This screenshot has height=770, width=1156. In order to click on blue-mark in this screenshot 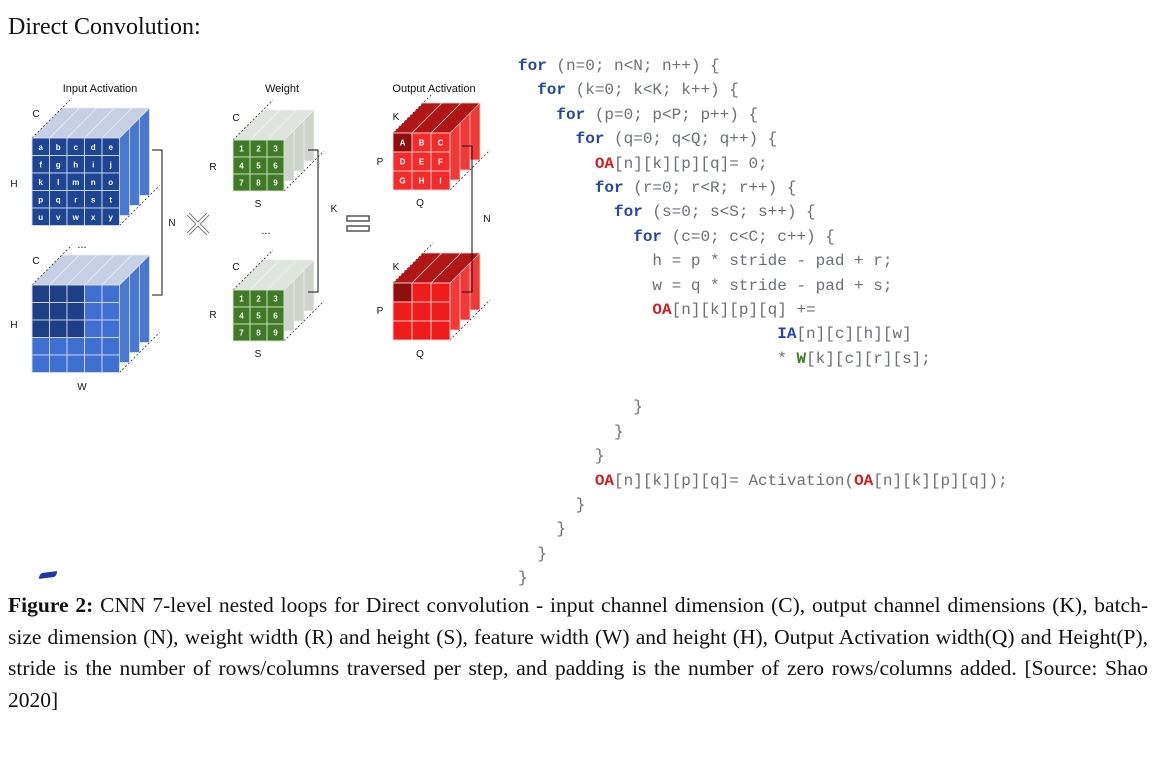, I will do `click(48, 575)`.